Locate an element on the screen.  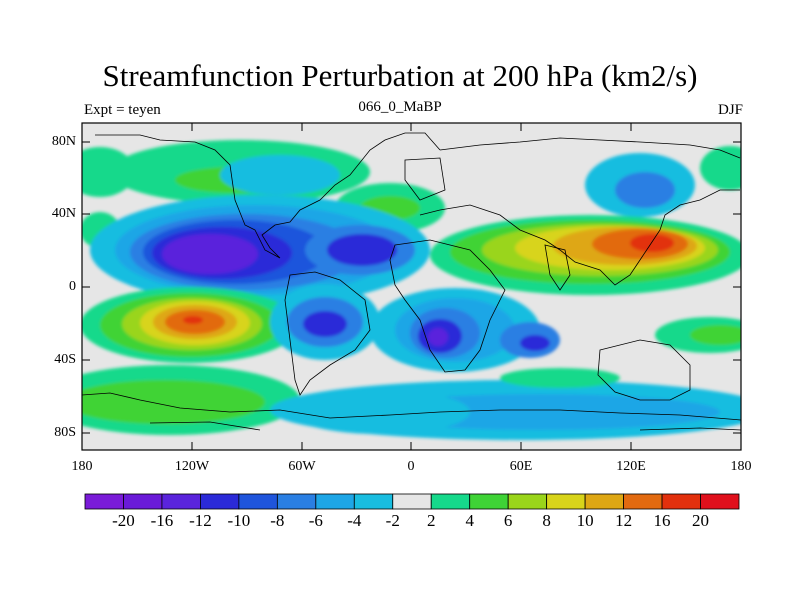
colorbar-label: 2 is located at coordinates (431, 520).